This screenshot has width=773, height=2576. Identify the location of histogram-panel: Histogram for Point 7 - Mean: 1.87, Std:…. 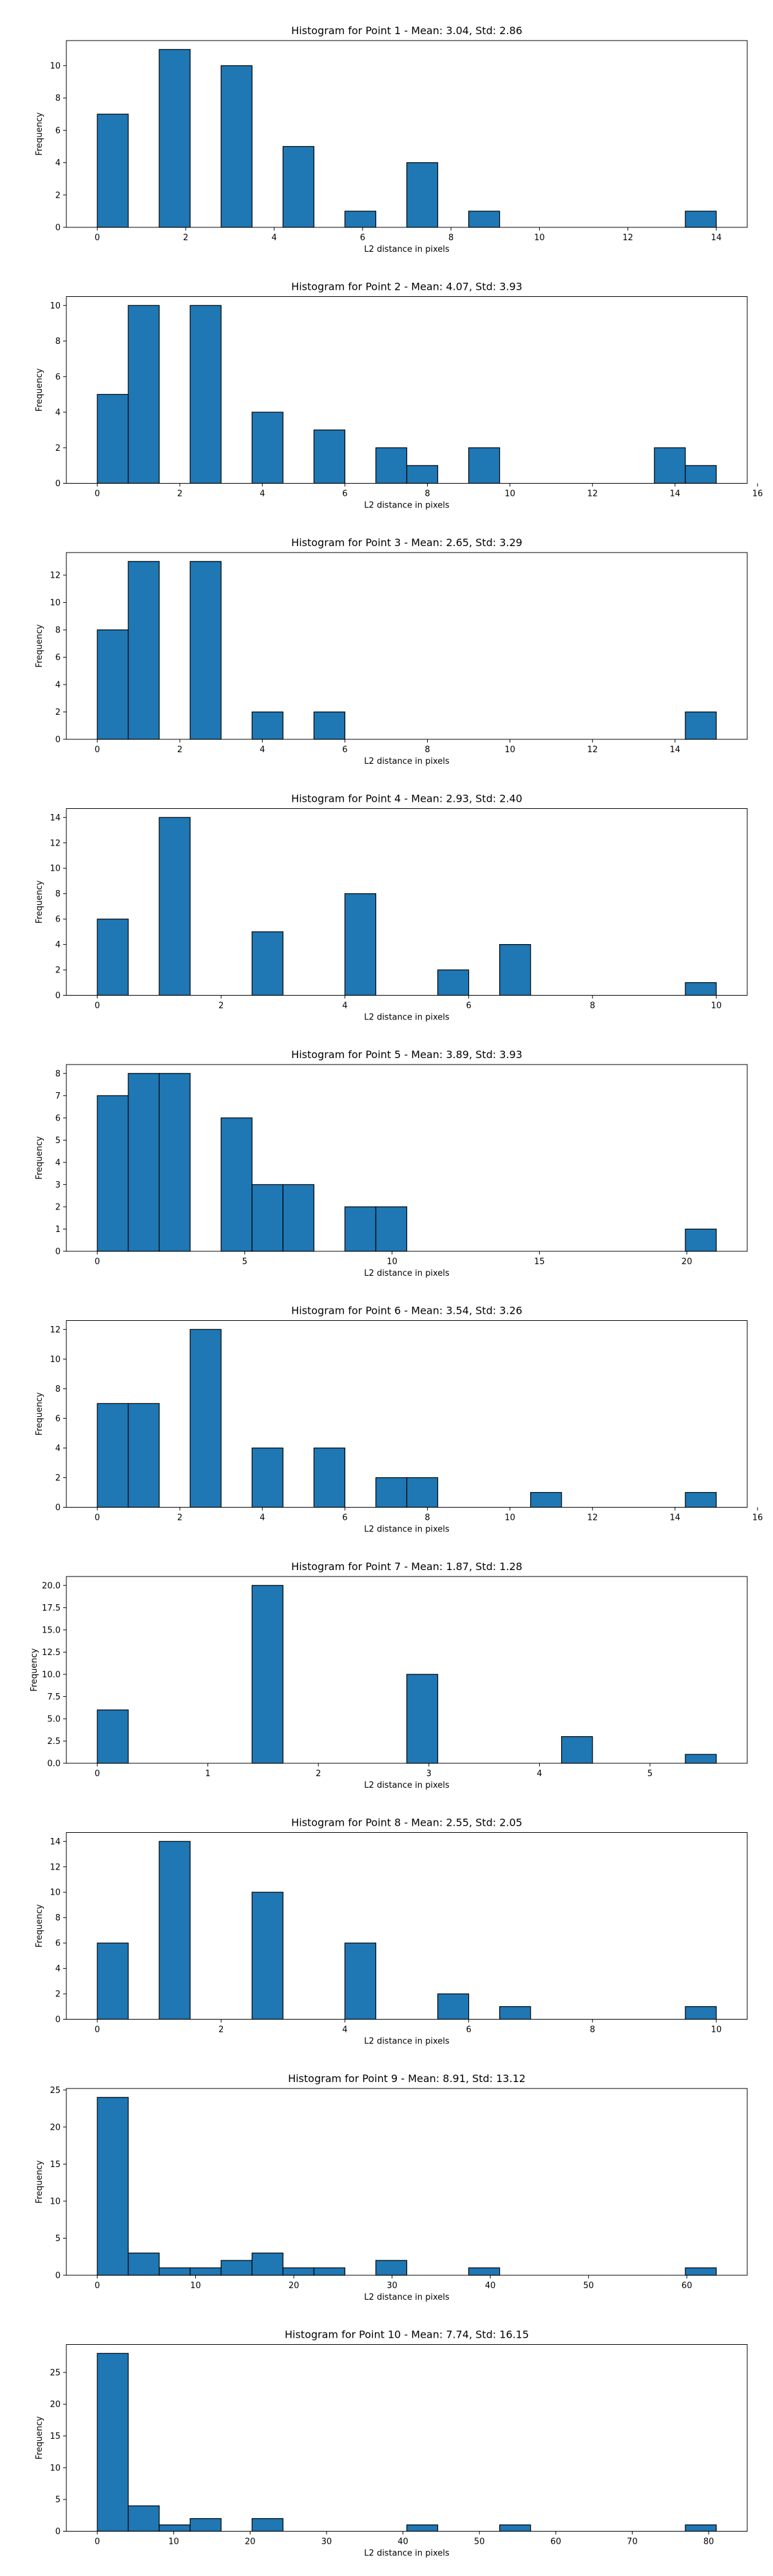
(389, 1675).